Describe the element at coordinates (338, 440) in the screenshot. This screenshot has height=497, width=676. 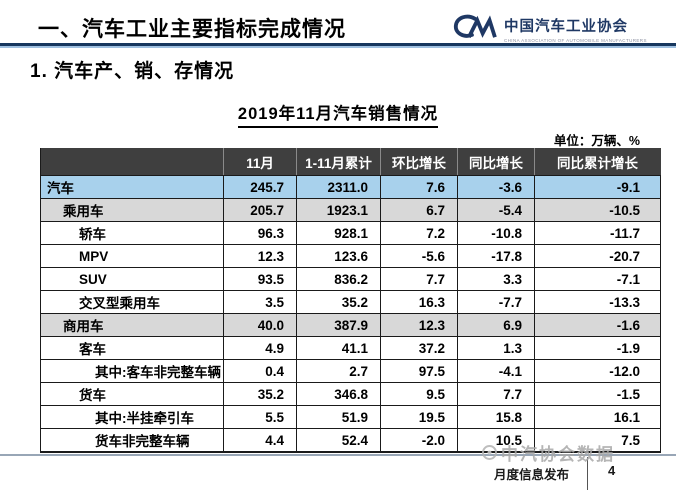
I see `value-cell: 52.4` at that location.